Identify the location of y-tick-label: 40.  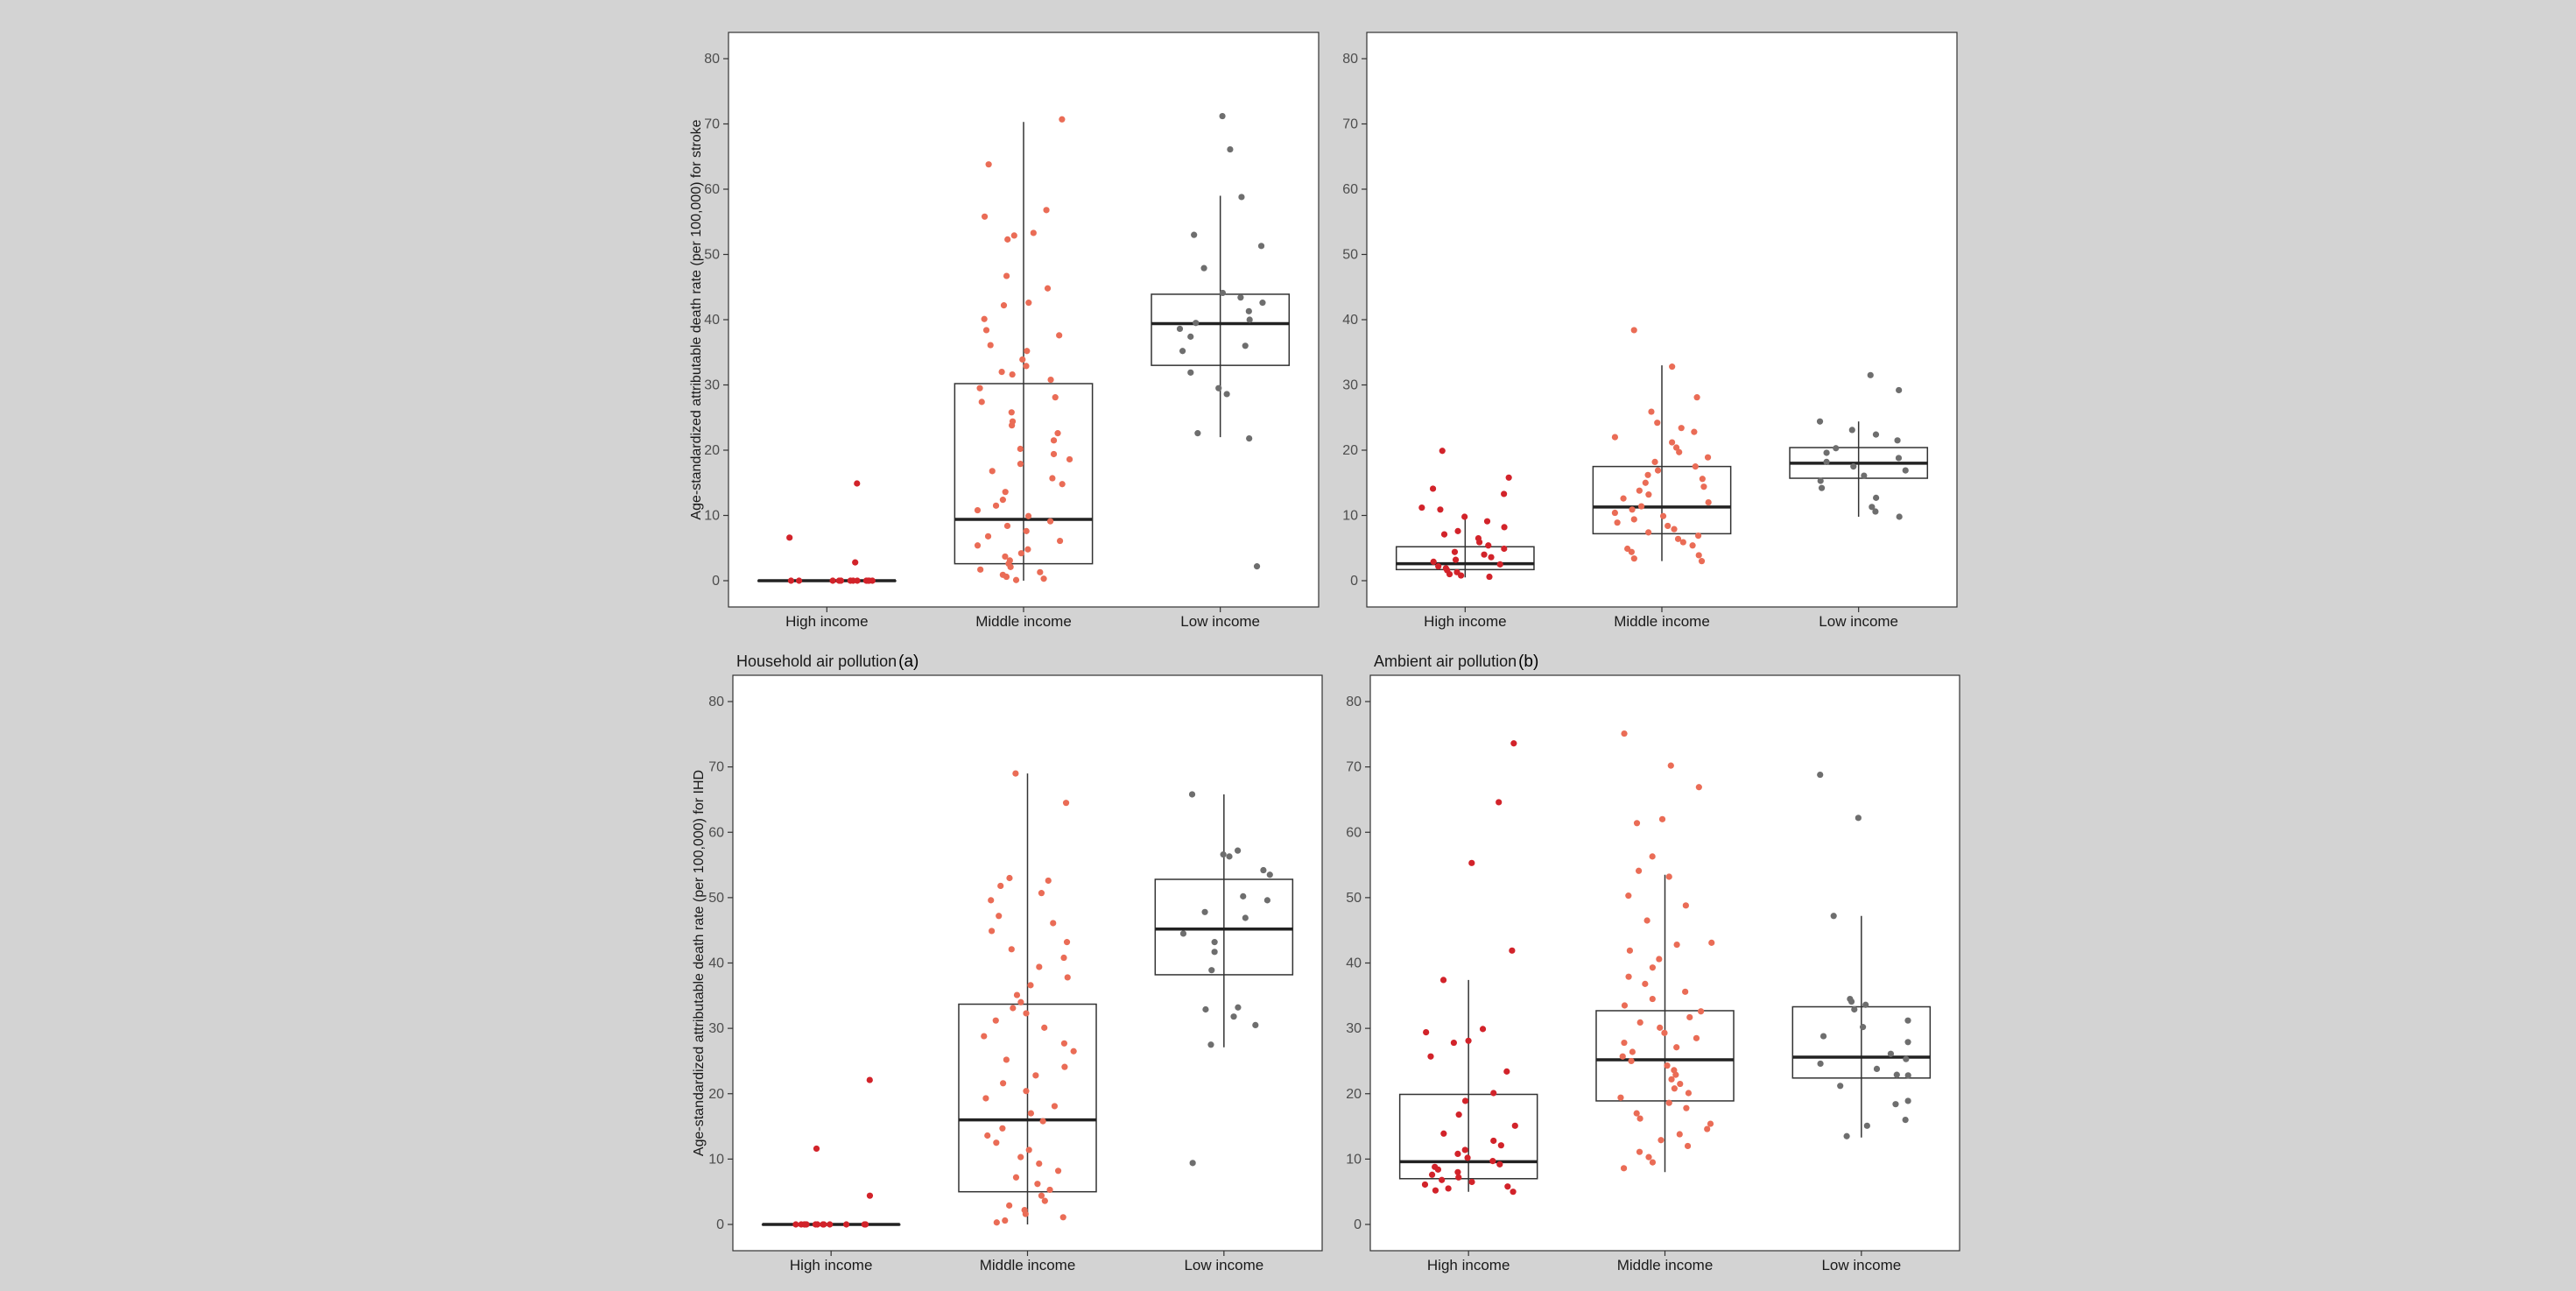
(712, 320).